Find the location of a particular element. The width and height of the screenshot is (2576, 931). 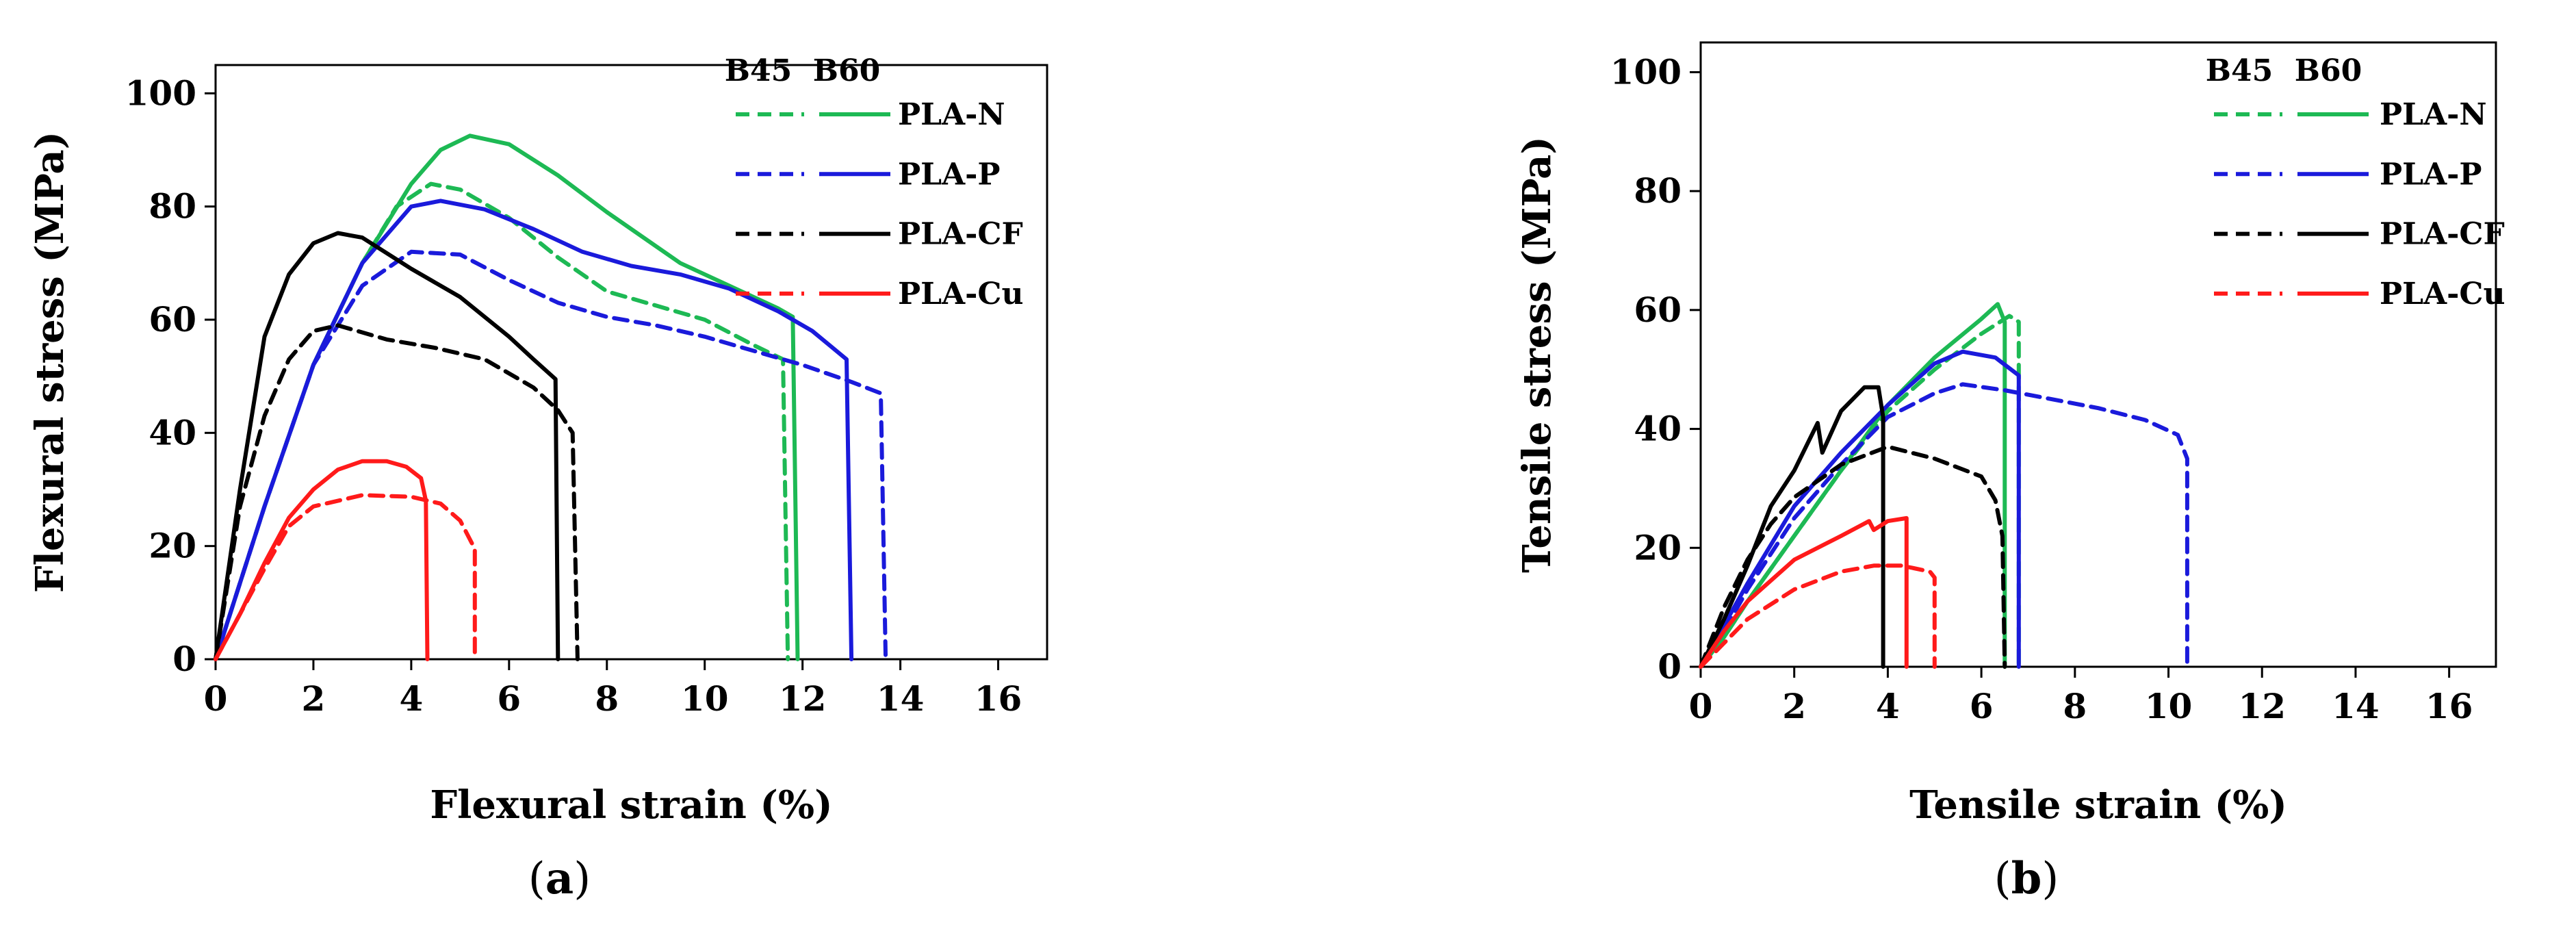

x-axis-title: Flexural strain (%) is located at coordinates (631, 805).